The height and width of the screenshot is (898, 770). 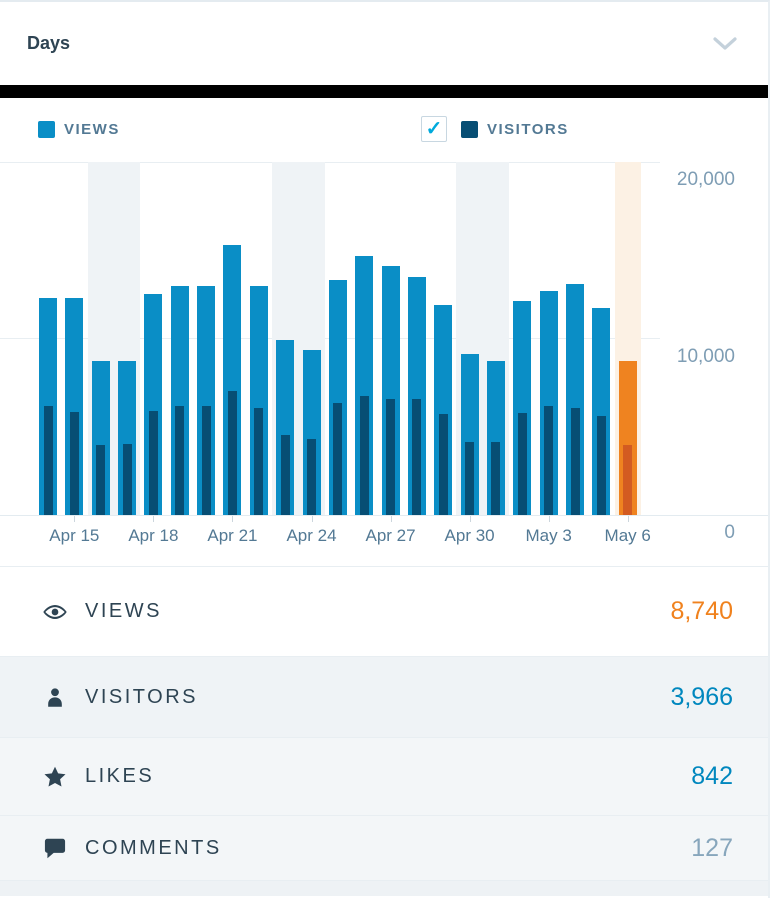 I want to click on visitors-checkbox: ✓, so click(x=434, y=129).